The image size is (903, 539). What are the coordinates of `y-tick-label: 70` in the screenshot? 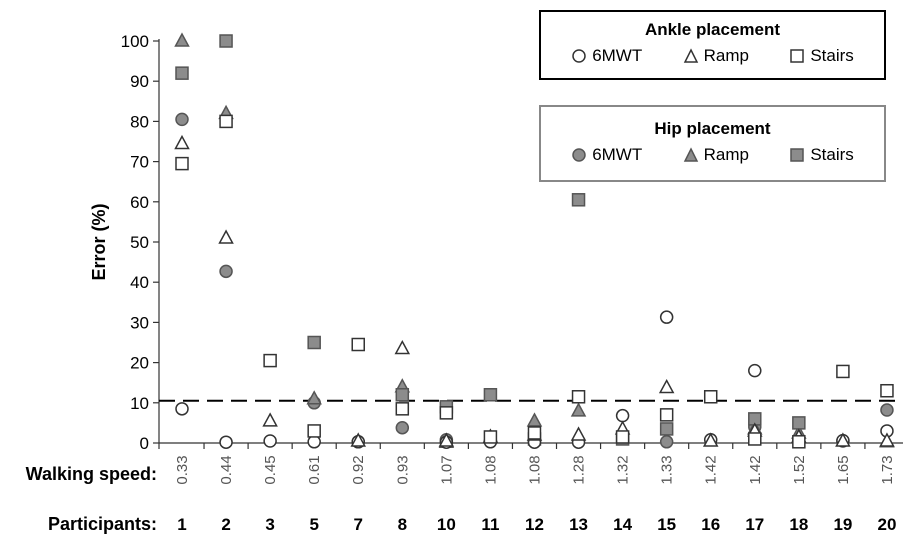 It's located at (139, 162).